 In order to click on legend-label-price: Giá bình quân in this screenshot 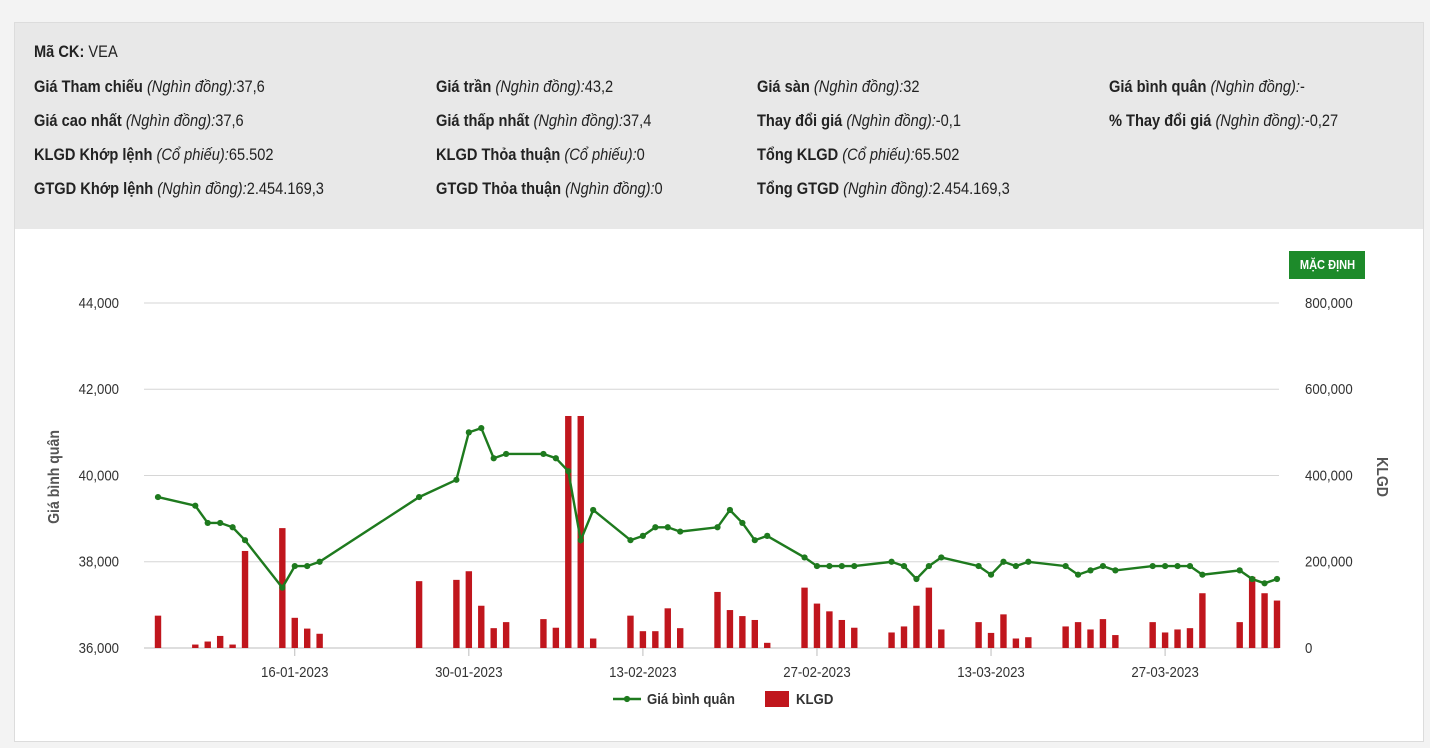, I will do `click(691, 698)`.